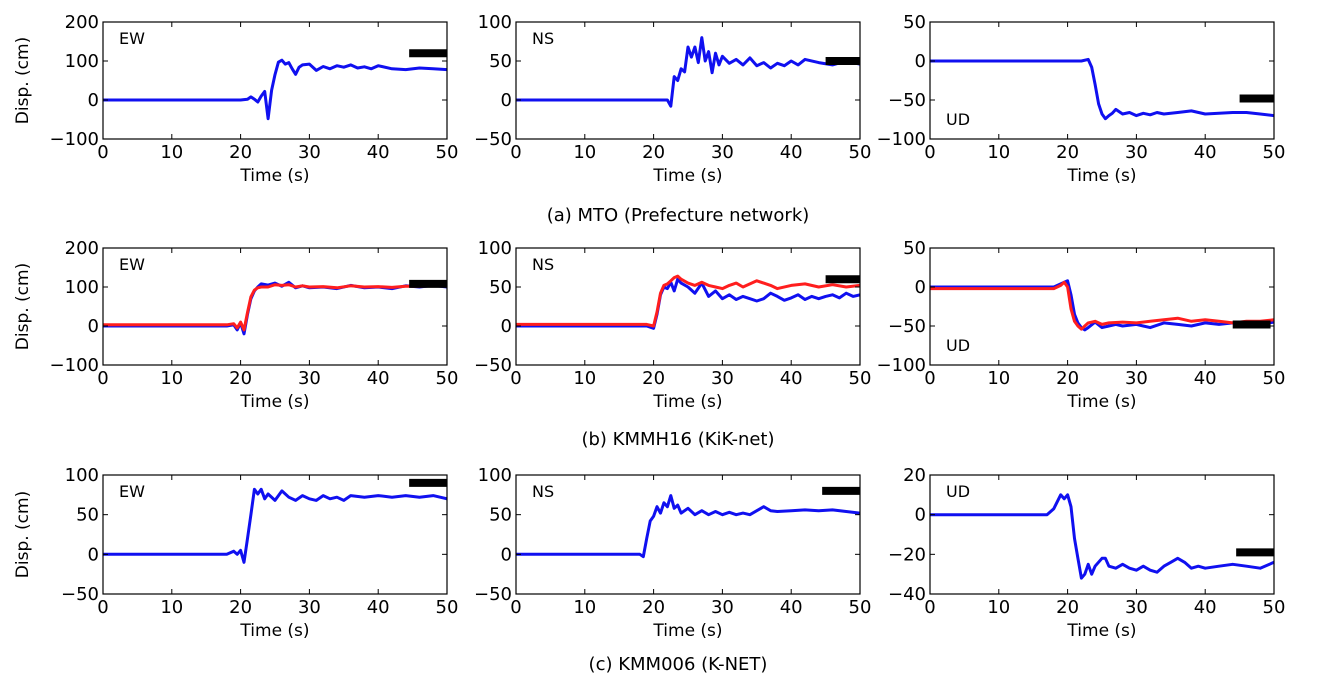 This screenshot has height=683, width=1317. I want to click on y-tick-label: −20, so click(907, 554).